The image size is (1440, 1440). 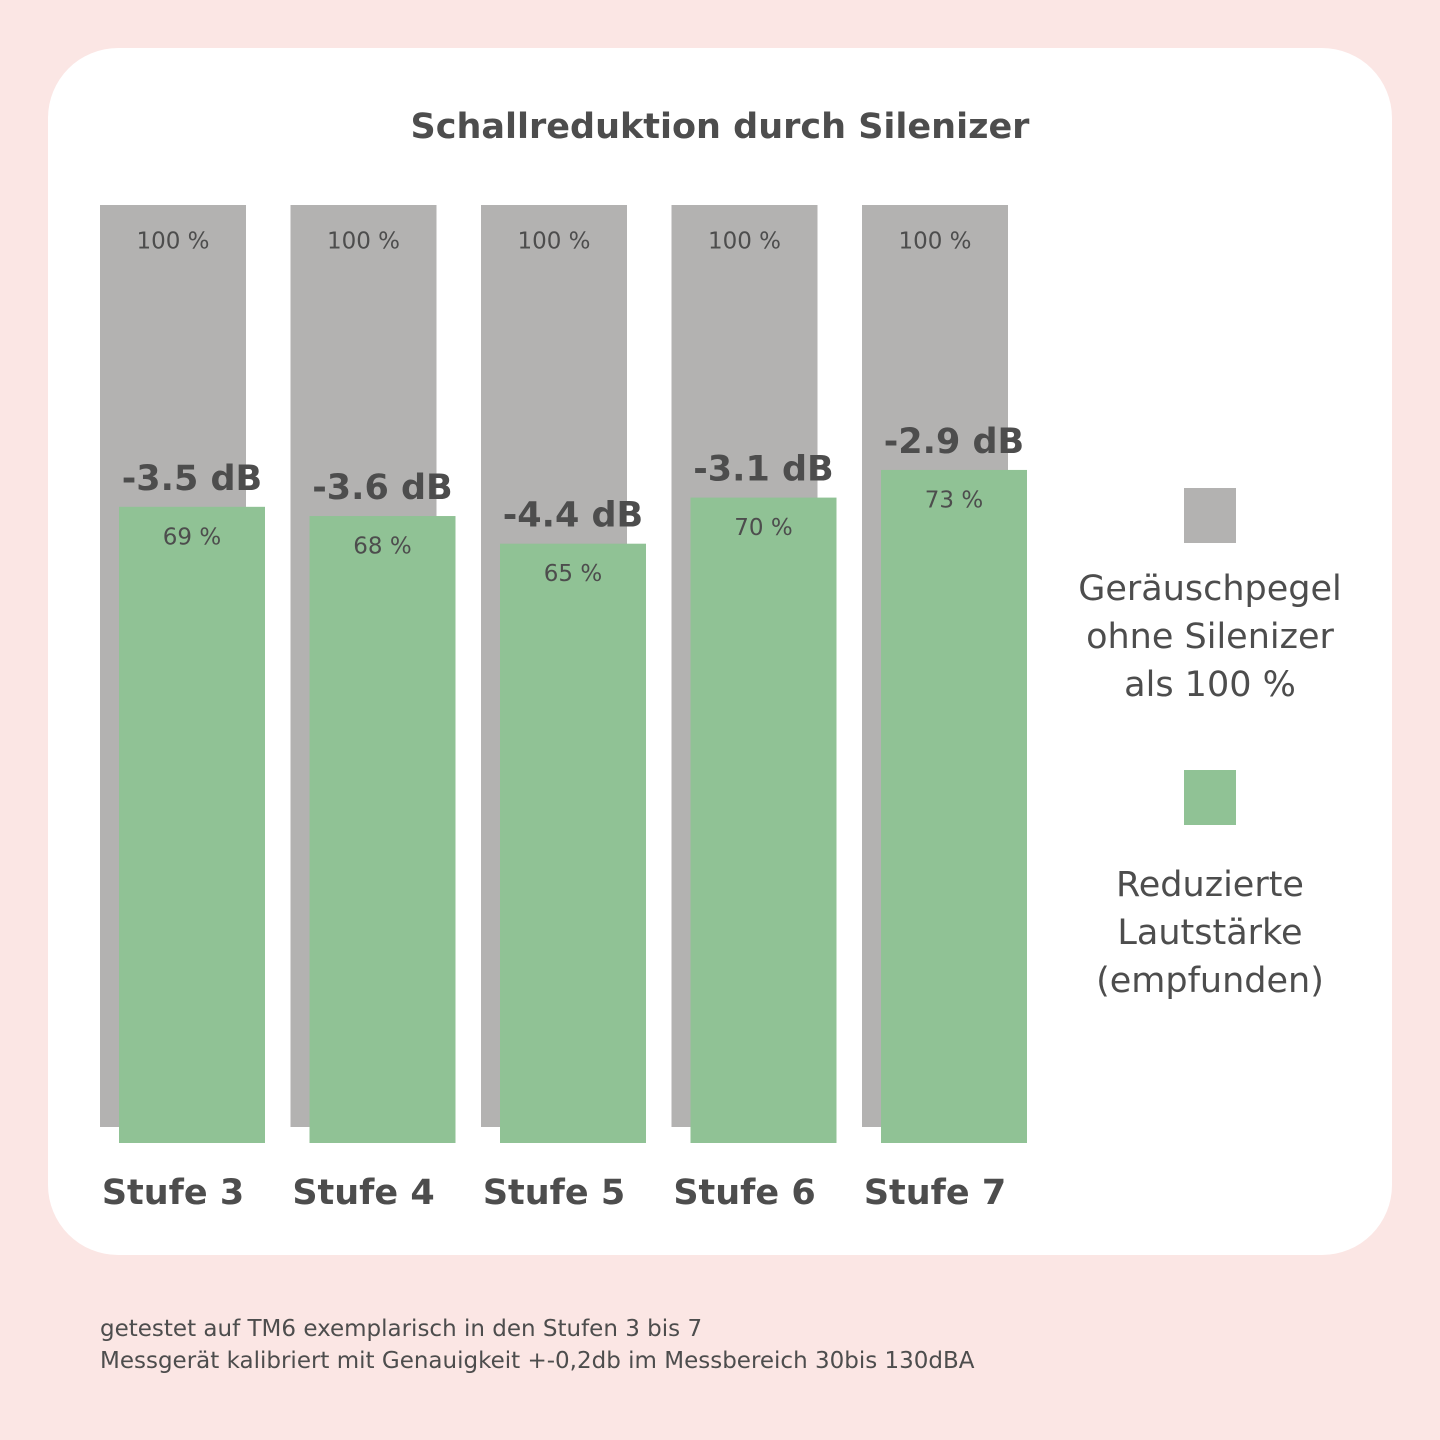 I want to click on annotation: -2.9 dB, so click(x=954, y=442).